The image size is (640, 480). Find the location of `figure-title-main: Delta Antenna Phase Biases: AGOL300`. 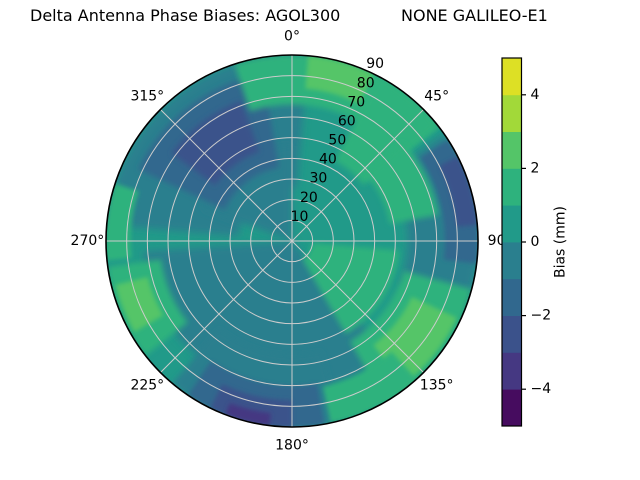

figure-title-main: Delta Antenna Phase Biases: AGOL300 is located at coordinates (185, 15).